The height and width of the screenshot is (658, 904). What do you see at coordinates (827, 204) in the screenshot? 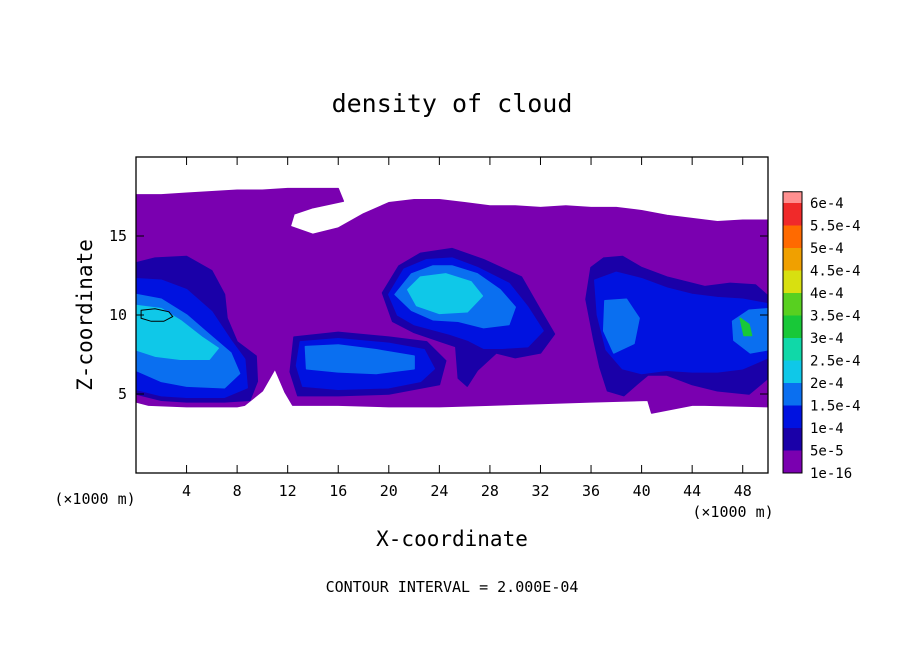
I see `colorbar-tick-label: 6e-4` at bounding box center [827, 204].